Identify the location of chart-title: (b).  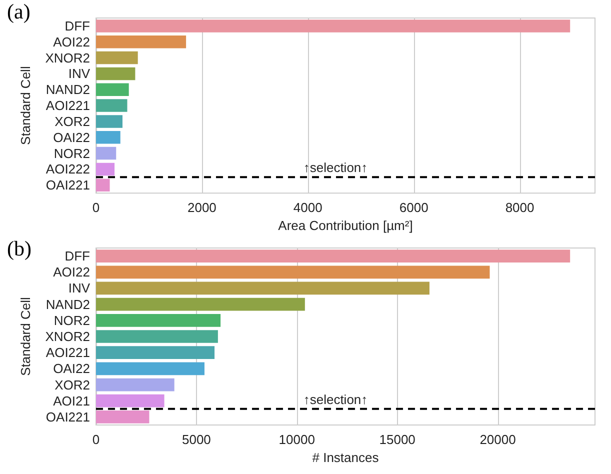
(19, 248).